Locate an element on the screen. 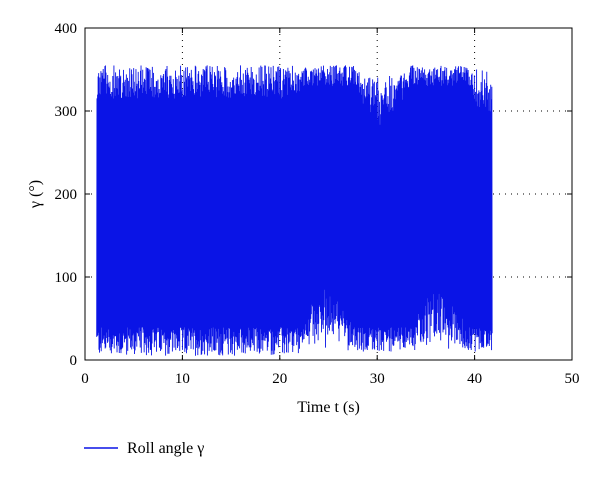 The height and width of the screenshot is (480, 600). y-tick-label: 200 is located at coordinates (66, 195).